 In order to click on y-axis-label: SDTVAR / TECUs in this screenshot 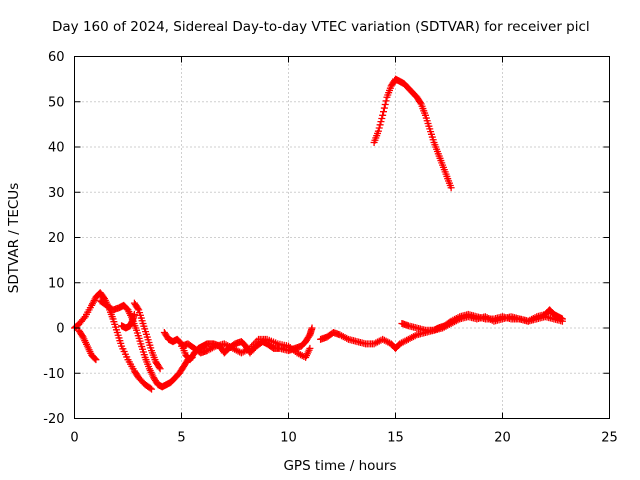, I will do `click(14, 238)`.